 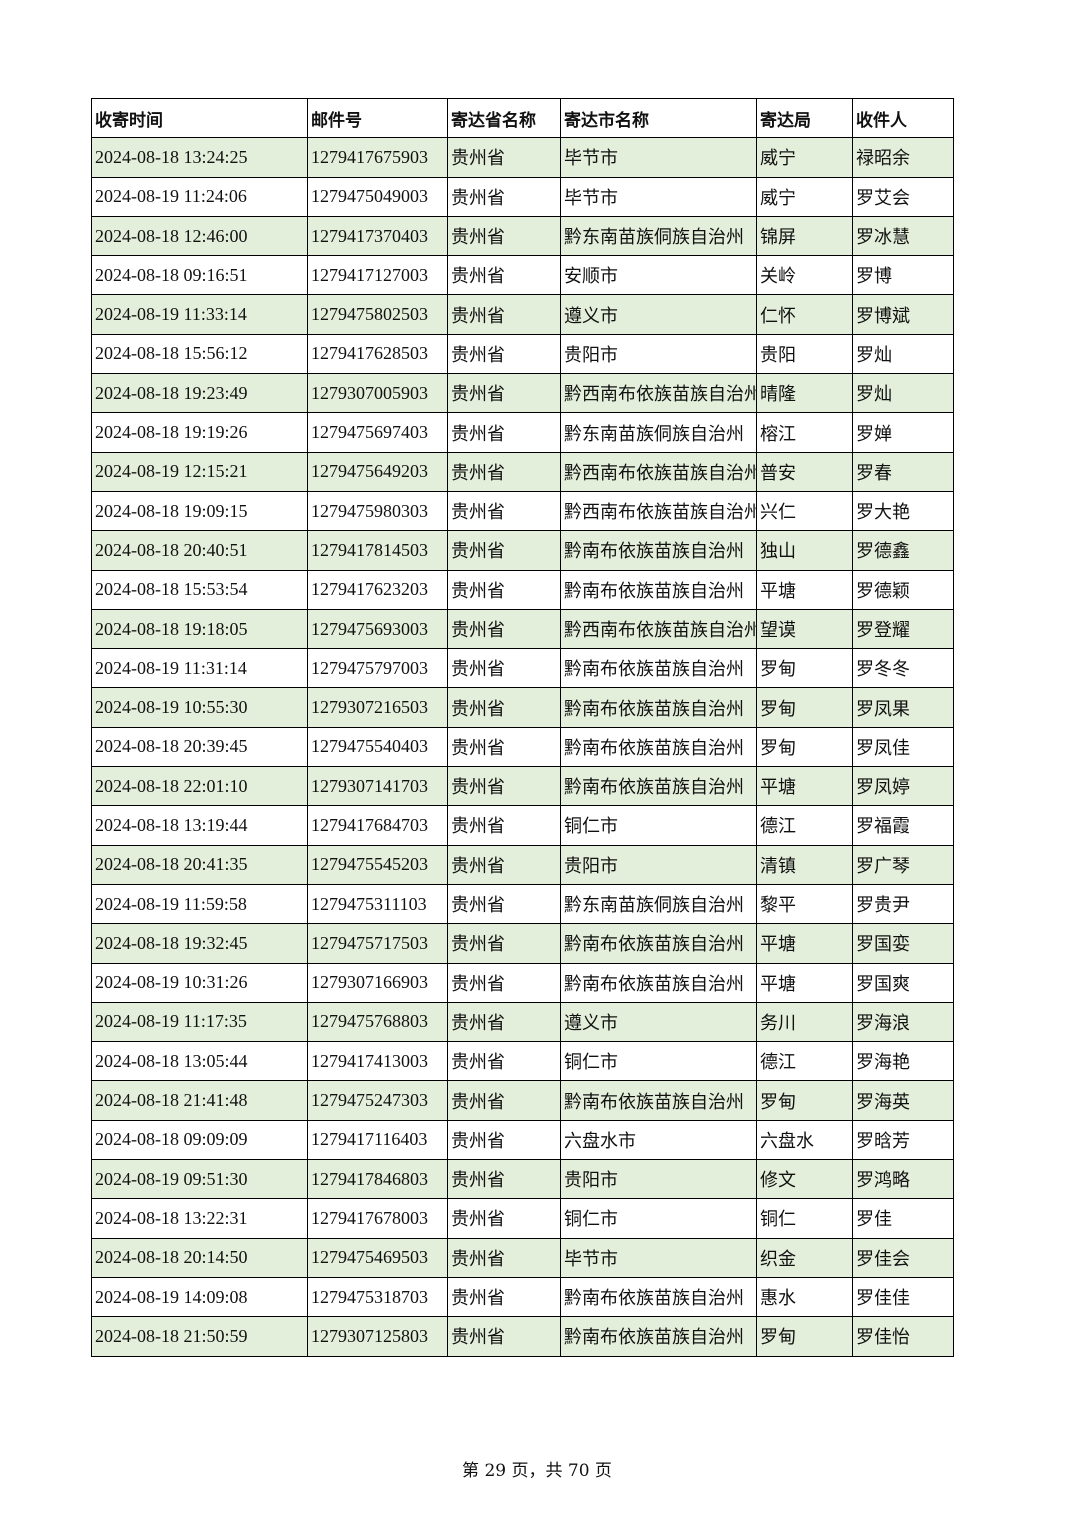 I want to click on table-cell: 罗鸿略, so click(x=903, y=1179).